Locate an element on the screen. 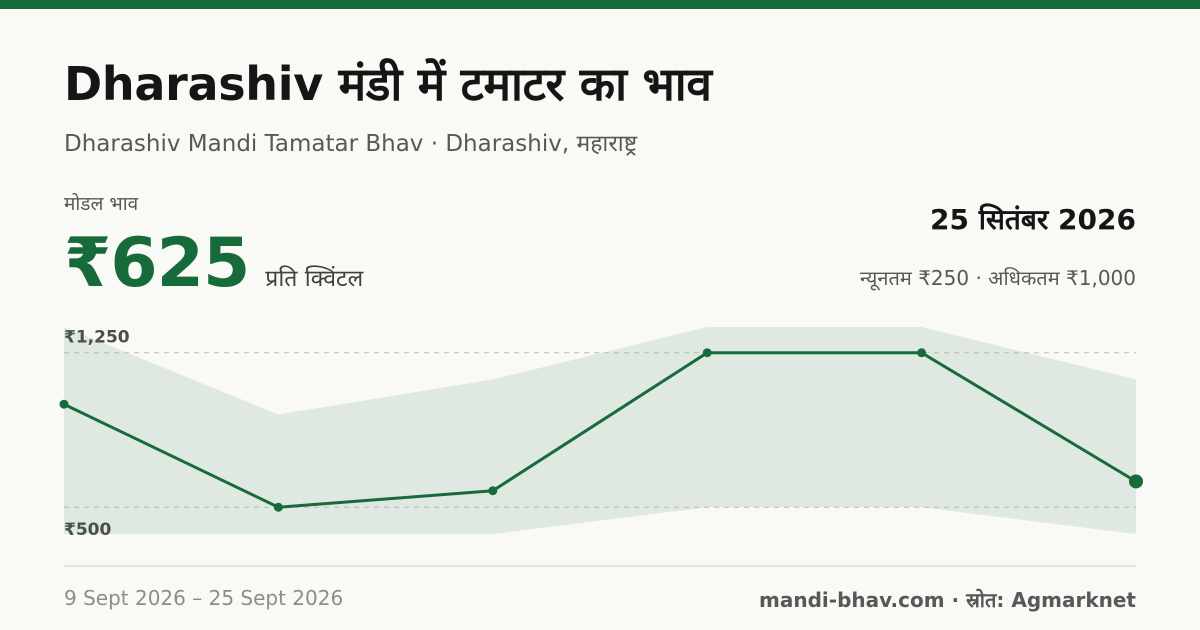 The width and height of the screenshot is (1200, 630). y-tick-label: ₹1,250 is located at coordinates (97, 338).